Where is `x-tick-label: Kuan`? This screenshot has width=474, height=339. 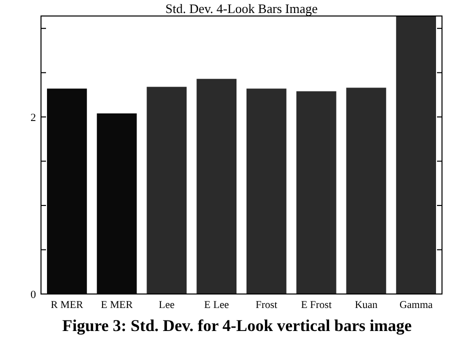 x-tick-label: Kuan is located at coordinates (366, 305).